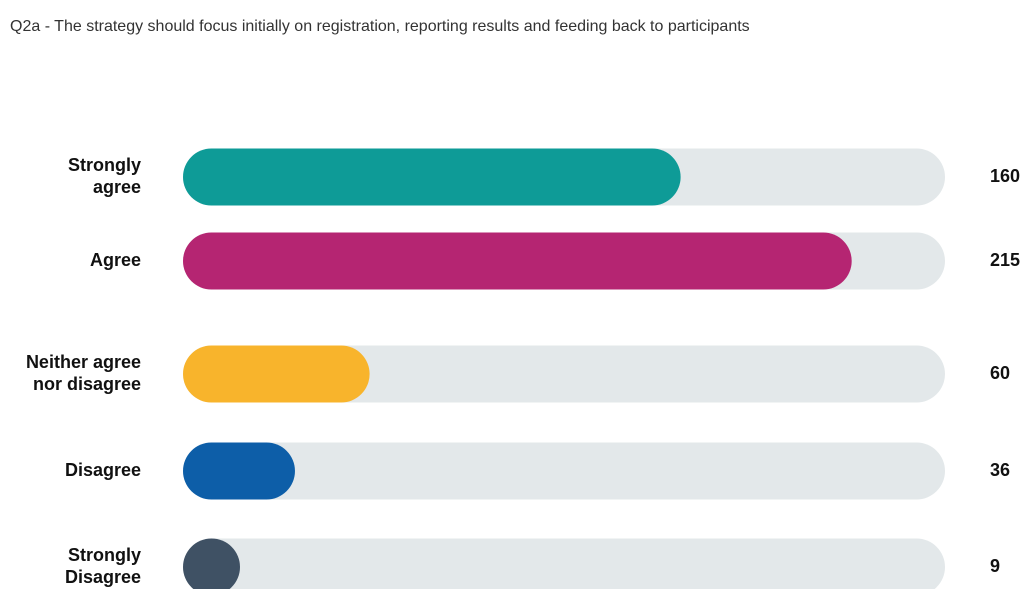  What do you see at coordinates (1005, 176) in the screenshot?
I see `value-label: 160` at bounding box center [1005, 176].